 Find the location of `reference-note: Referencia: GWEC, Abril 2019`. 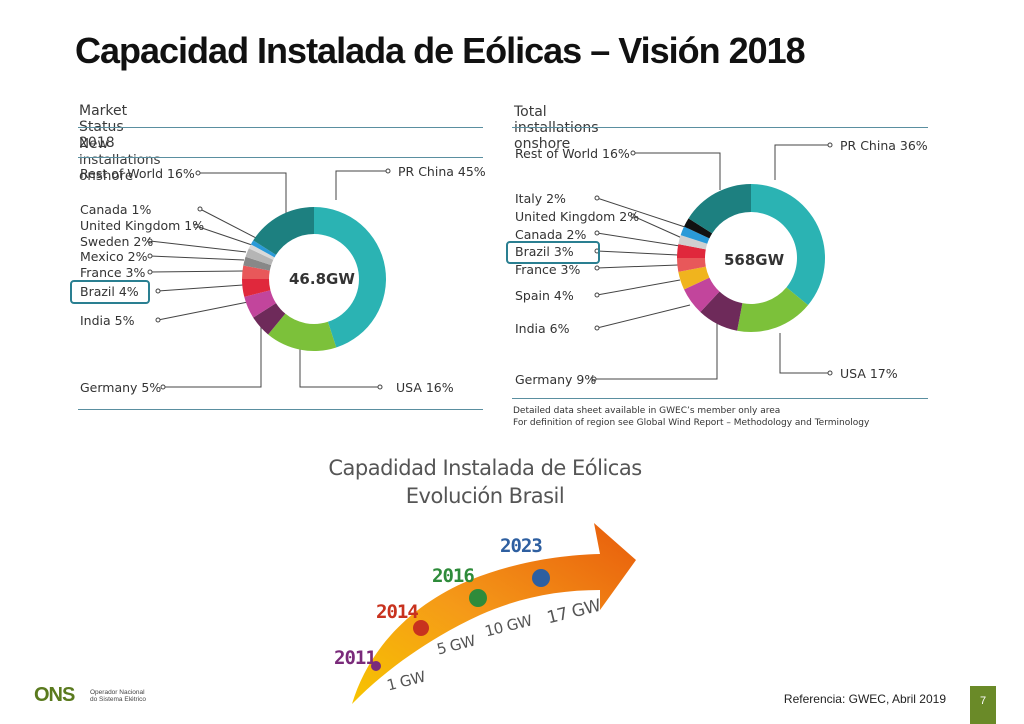

reference-note: Referencia: GWEC, Abril 2019 is located at coordinates (864, 699).